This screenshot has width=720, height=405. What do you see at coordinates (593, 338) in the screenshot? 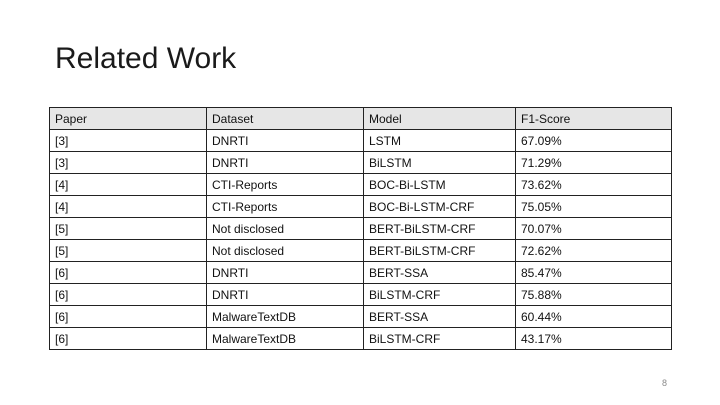
I see `cell-f1-score: 43.17%` at bounding box center [593, 338].